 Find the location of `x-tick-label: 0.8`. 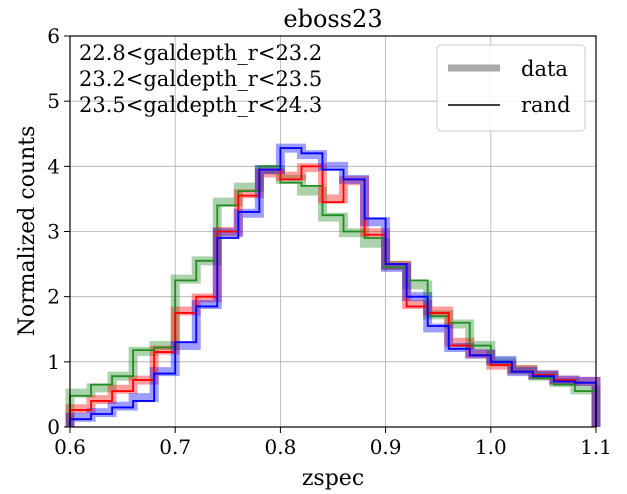

x-tick-label: 0.8 is located at coordinates (280, 447).